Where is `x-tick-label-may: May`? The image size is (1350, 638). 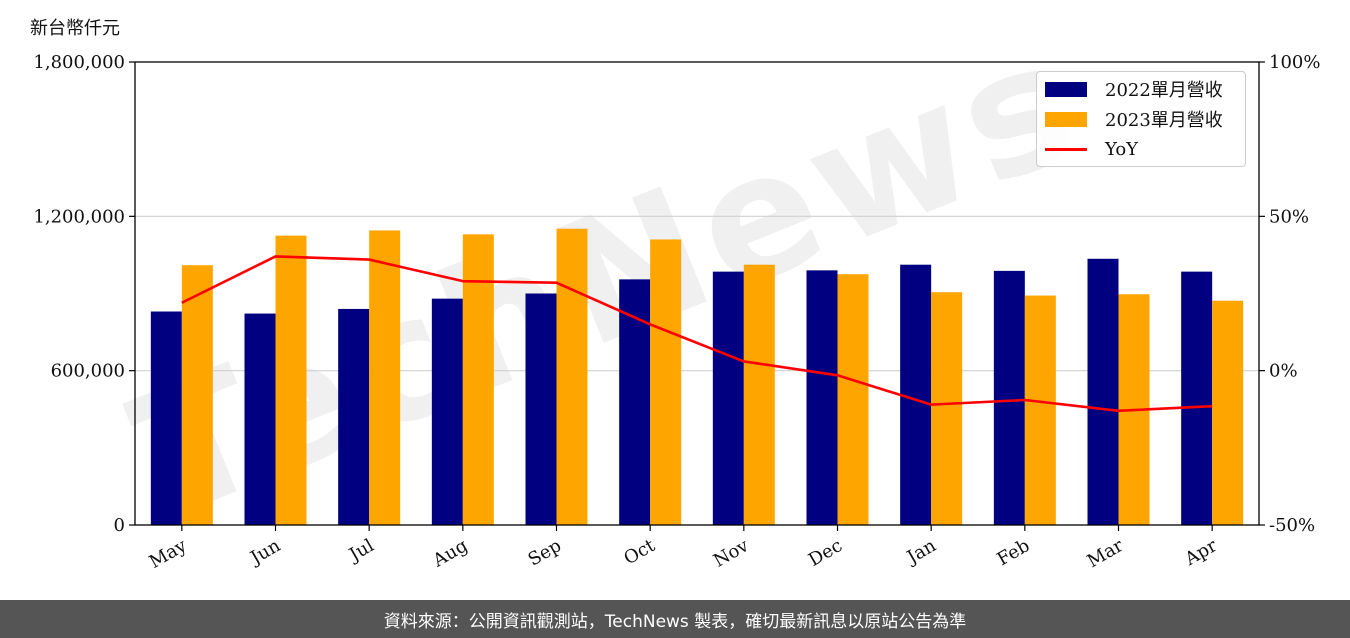 x-tick-label-may: May is located at coordinates (168, 554).